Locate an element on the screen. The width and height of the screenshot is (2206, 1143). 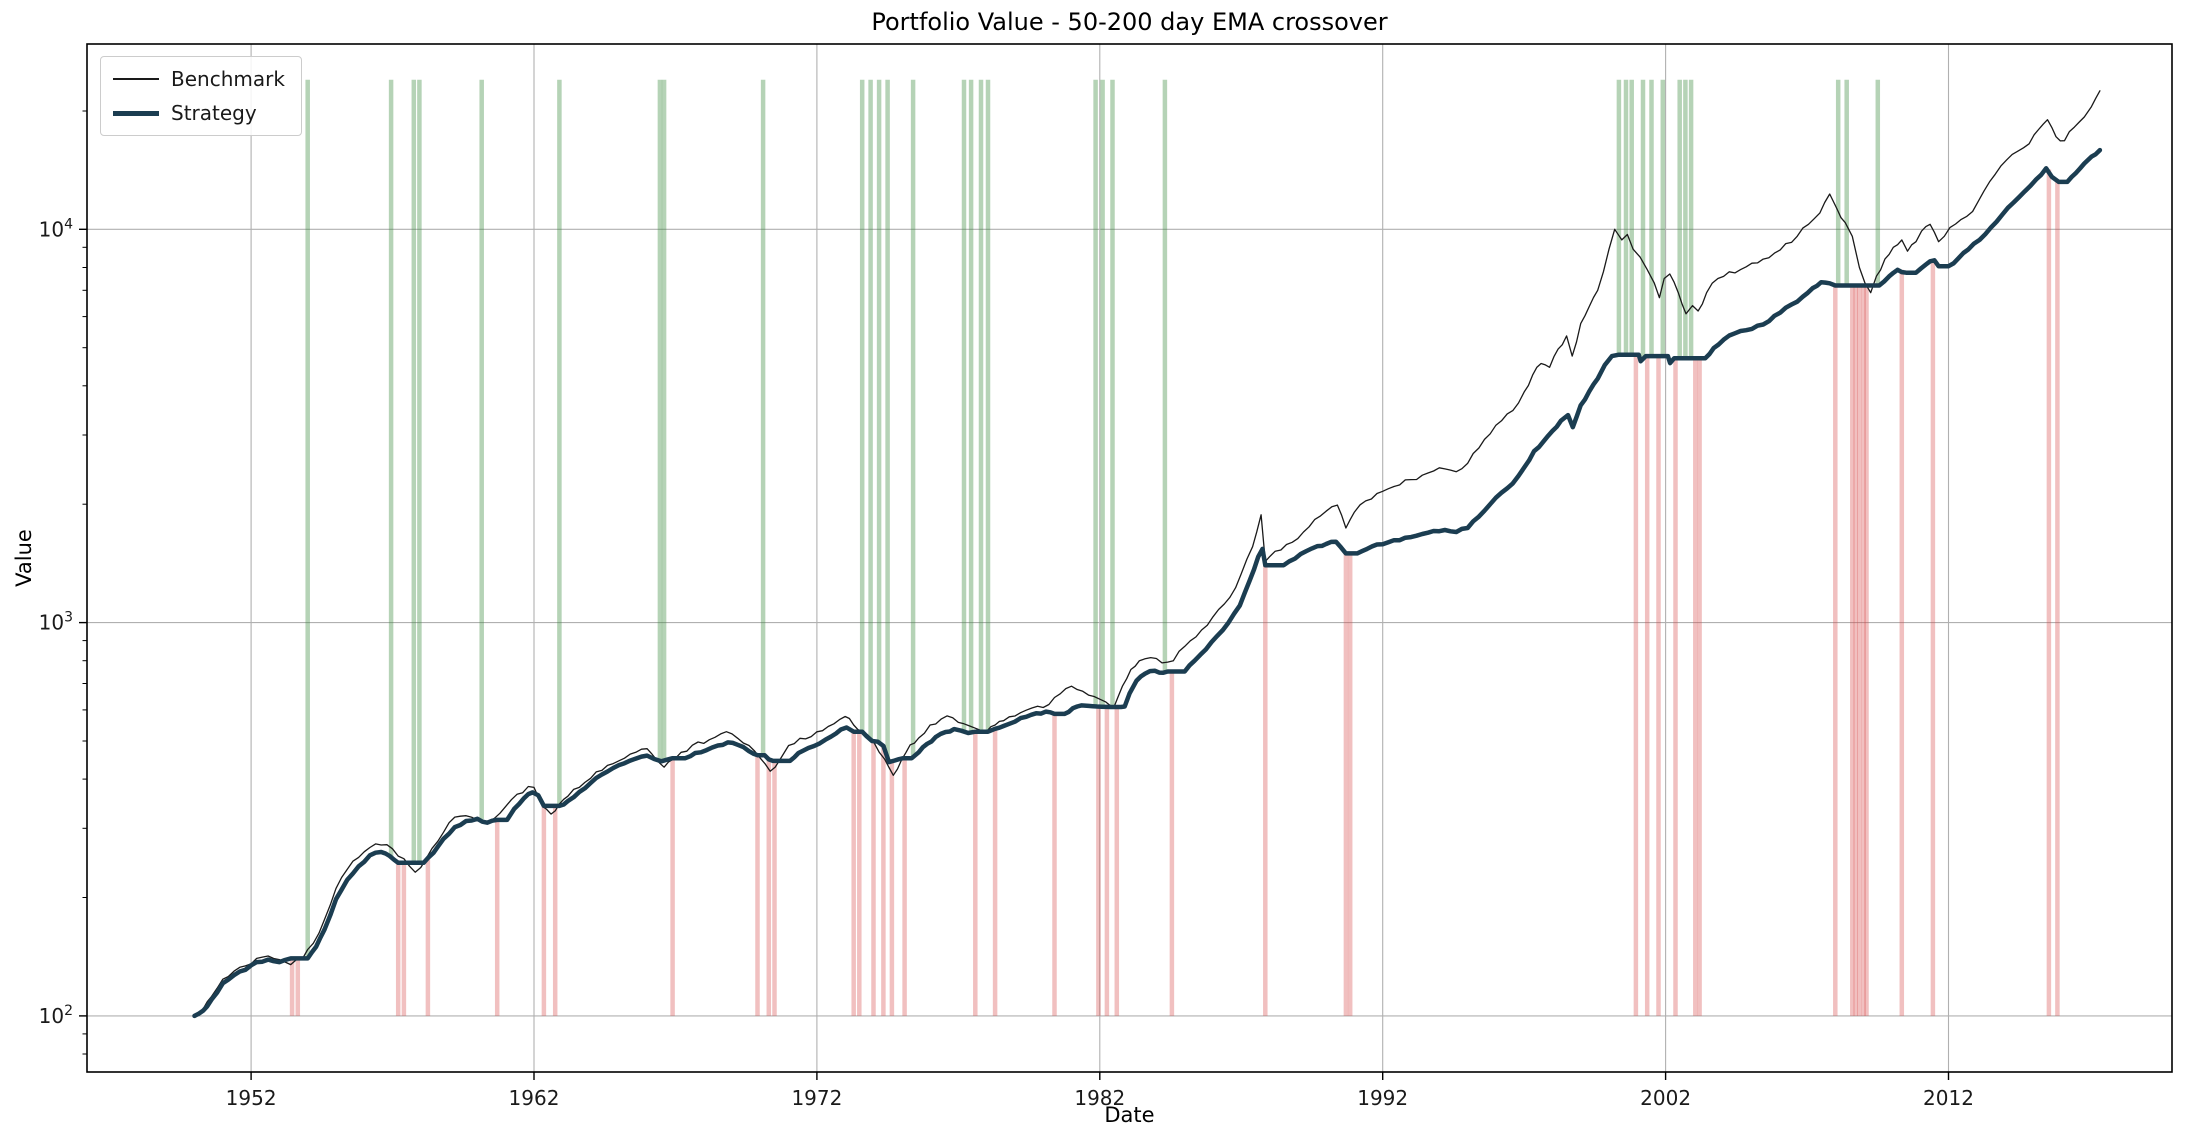
legend-item-benchmark: Benchmark is located at coordinates (199, 79).